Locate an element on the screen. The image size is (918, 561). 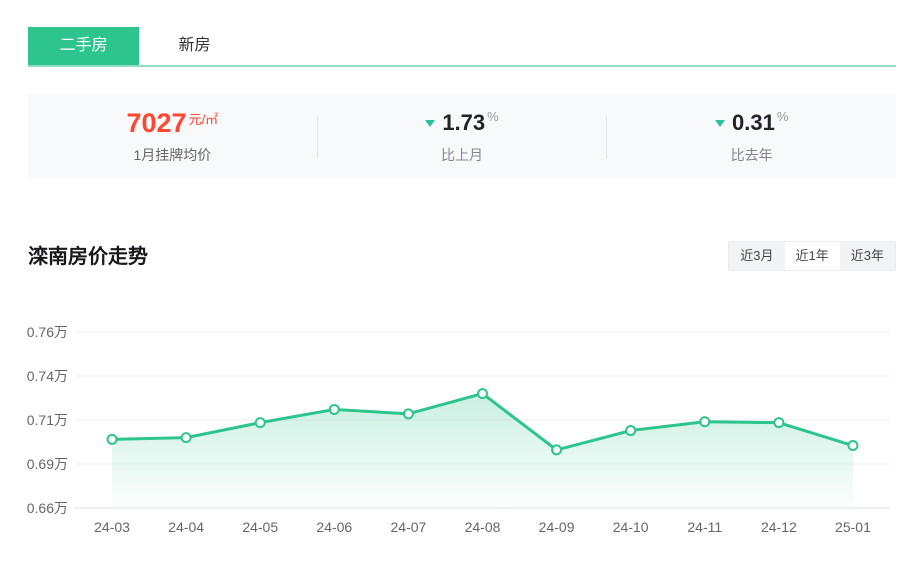
mom-label: 比上月 is located at coordinates (462, 155).